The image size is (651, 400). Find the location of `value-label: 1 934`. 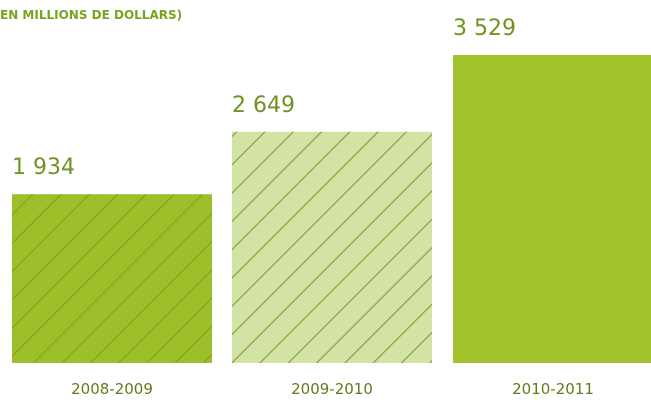

value-label: 1 934 is located at coordinates (43, 167).